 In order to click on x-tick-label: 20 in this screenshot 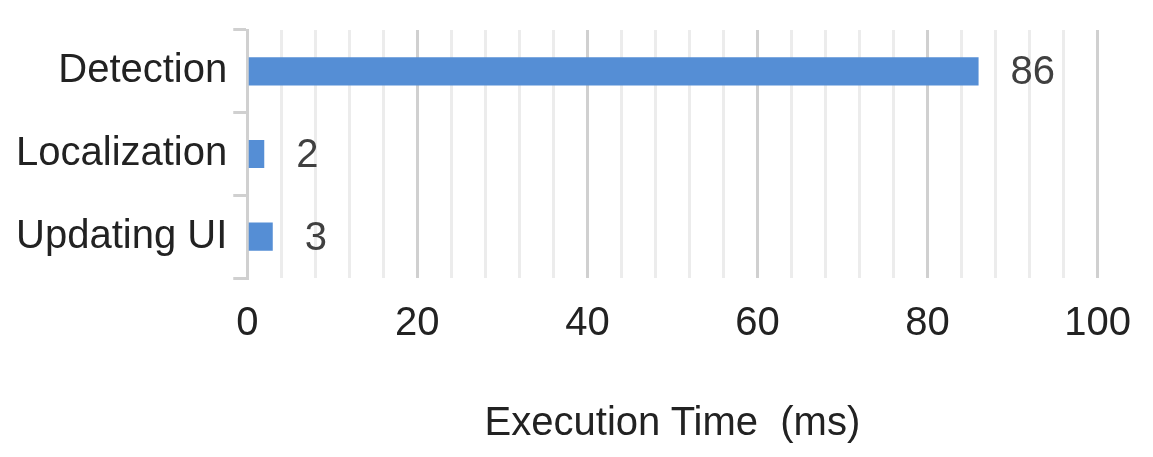, I will do `click(417, 321)`.